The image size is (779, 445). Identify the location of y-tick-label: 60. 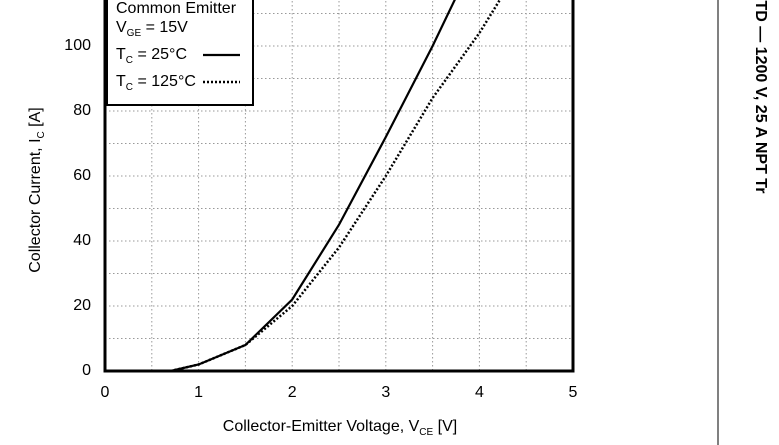
(82, 175).